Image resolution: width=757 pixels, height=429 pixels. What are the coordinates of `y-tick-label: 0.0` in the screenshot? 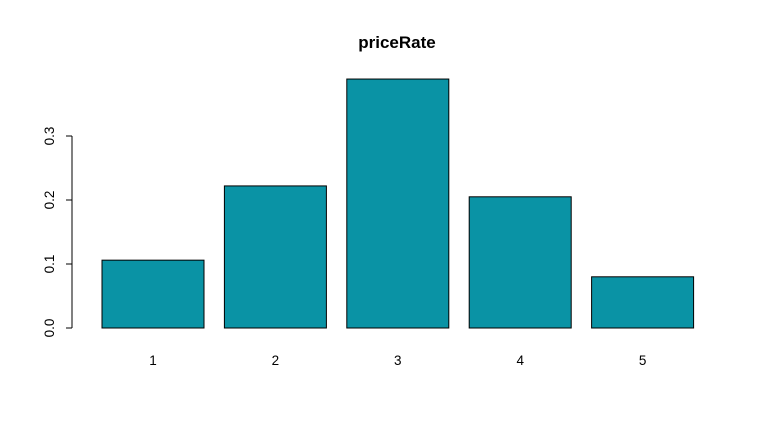 It's located at (49, 328).